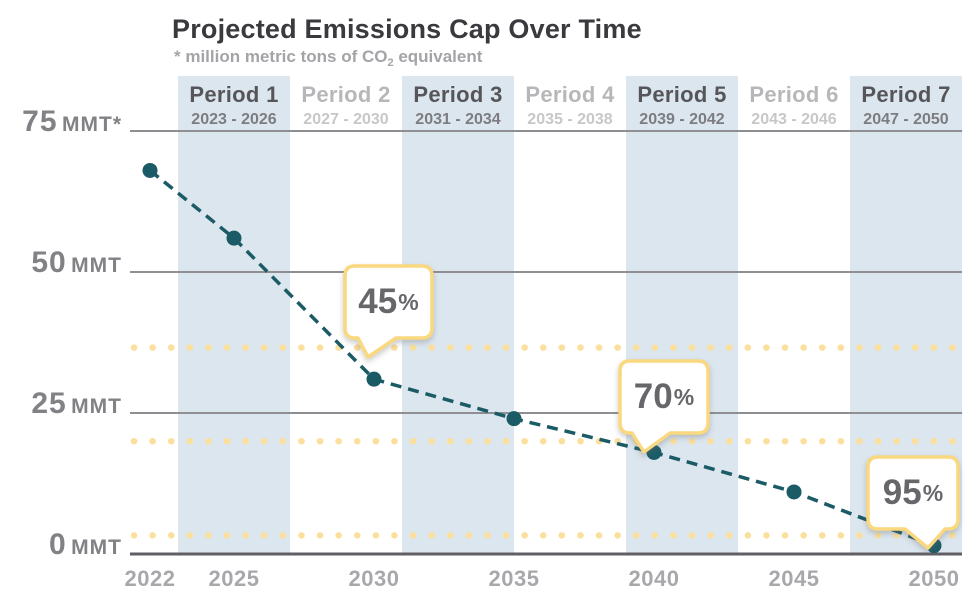 This screenshot has height=605, width=980. I want to click on x-axis-label-2040: 2040, so click(654, 578).